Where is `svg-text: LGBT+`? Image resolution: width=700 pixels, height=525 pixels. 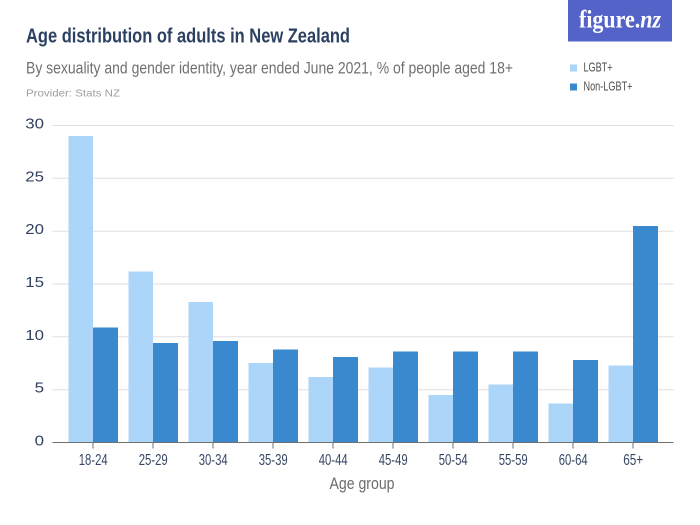
svg-text: LGBT+ is located at coordinates (598, 67).